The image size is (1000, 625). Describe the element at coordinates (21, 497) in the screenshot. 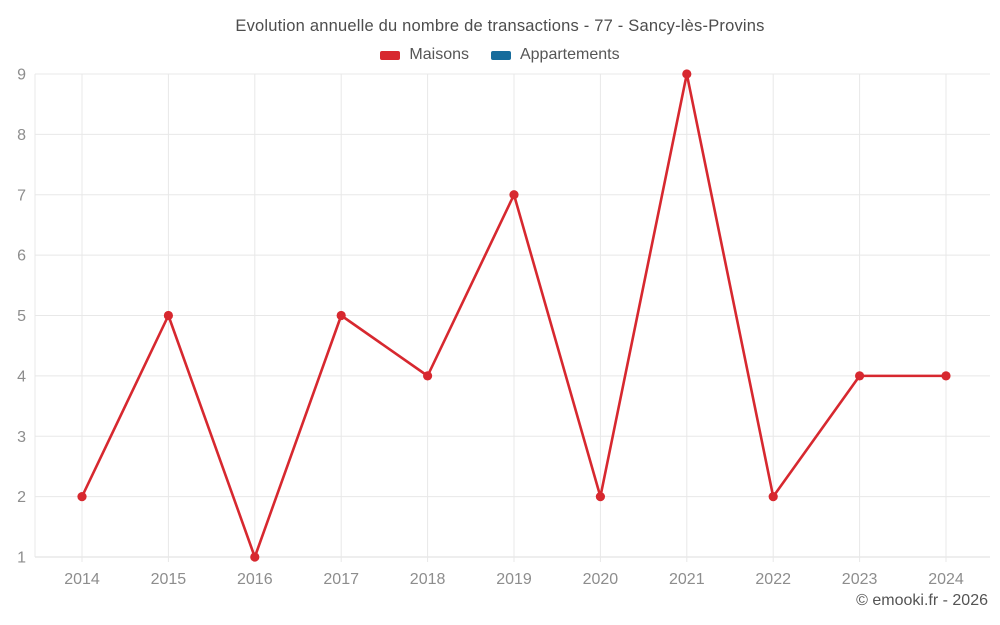

I see `y-axis-tick-label: 2` at that location.